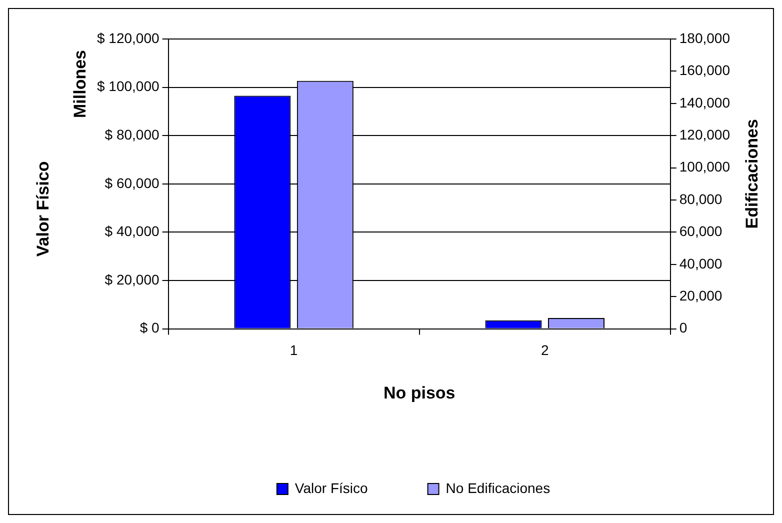 This screenshot has width=782, height=523. Describe the element at coordinates (43, 209) in the screenshot. I see `y-axis-title: Valor Físico` at that location.